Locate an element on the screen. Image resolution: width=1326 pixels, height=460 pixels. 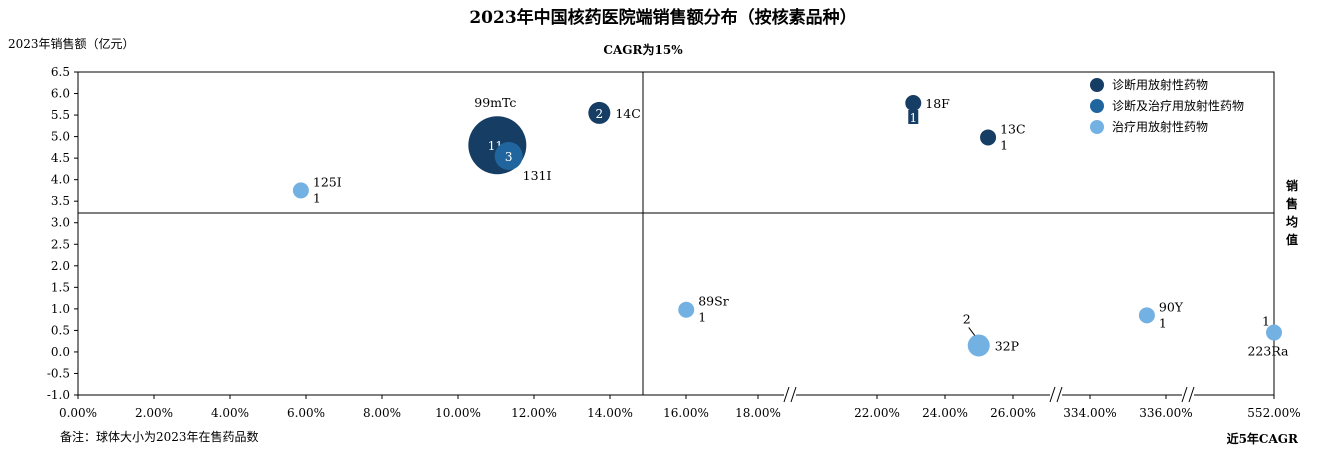
y-tick-label: 6.5 is located at coordinates (60, 72).